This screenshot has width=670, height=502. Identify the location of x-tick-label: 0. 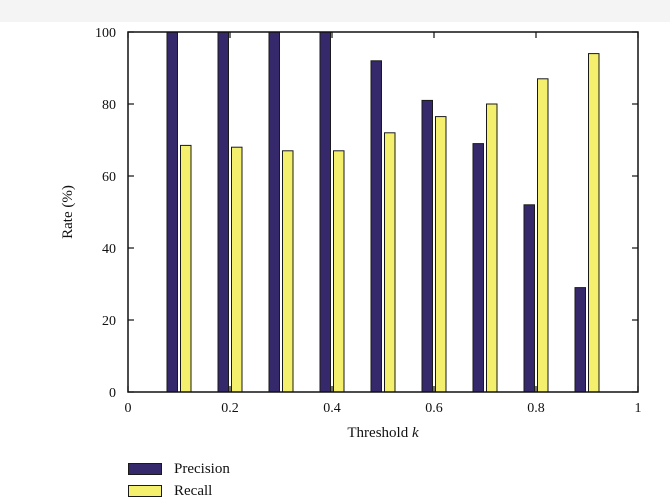
(128, 408).